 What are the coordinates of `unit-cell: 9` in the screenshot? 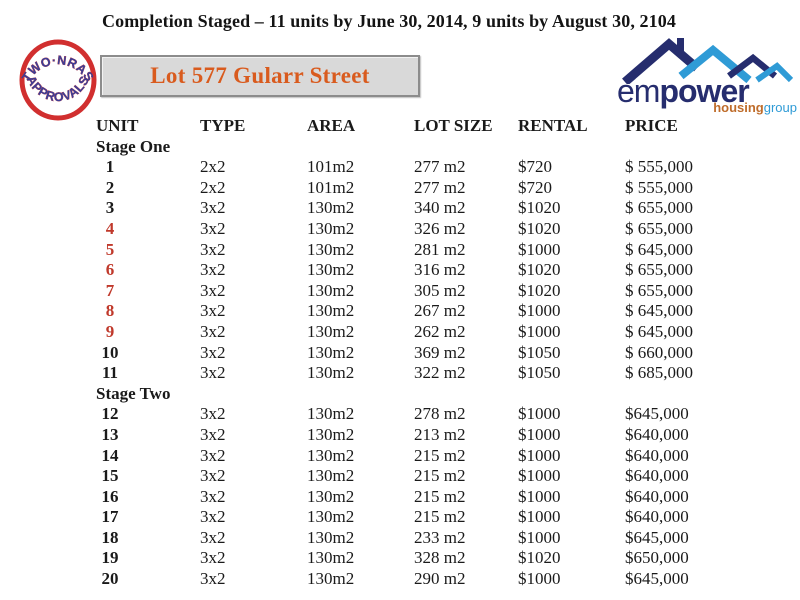 It's located at (148, 332).